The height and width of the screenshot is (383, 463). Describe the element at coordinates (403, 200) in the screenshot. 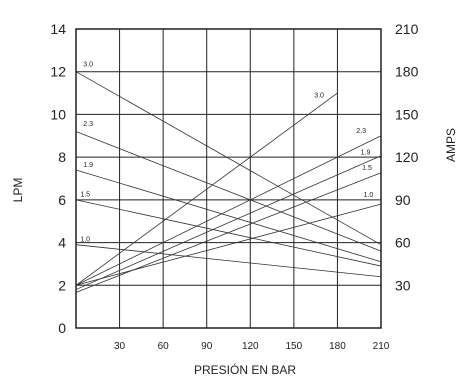

I see `y-right-tick-90: 90` at that location.